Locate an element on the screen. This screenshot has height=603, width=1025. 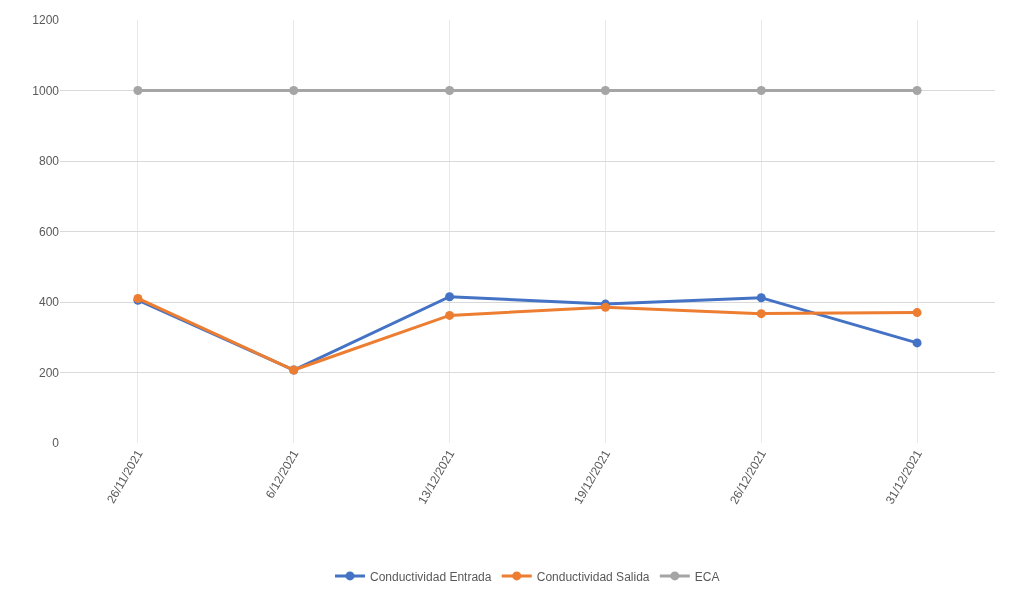
y-tick-label: 800 is located at coordinates (49, 161).